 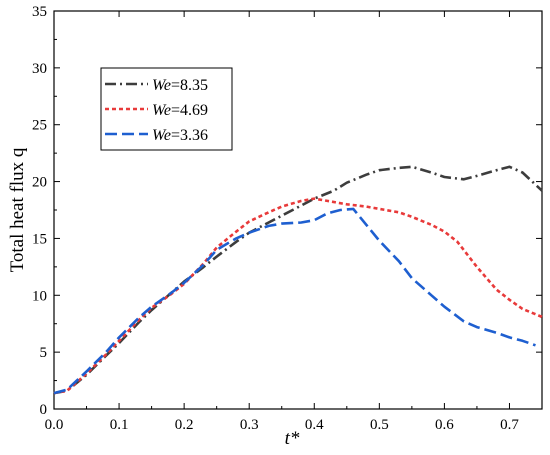 I want to click on y-tick-label: 30, so click(x=39, y=69).